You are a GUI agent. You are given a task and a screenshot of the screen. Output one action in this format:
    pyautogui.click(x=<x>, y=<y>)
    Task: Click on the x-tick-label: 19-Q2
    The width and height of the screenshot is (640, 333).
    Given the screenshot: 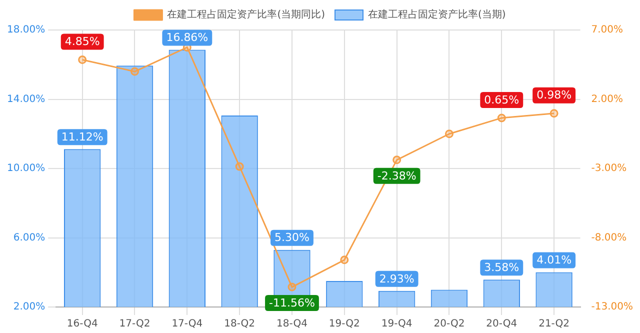 What is the action you would take?
    pyautogui.click(x=344, y=324)
    